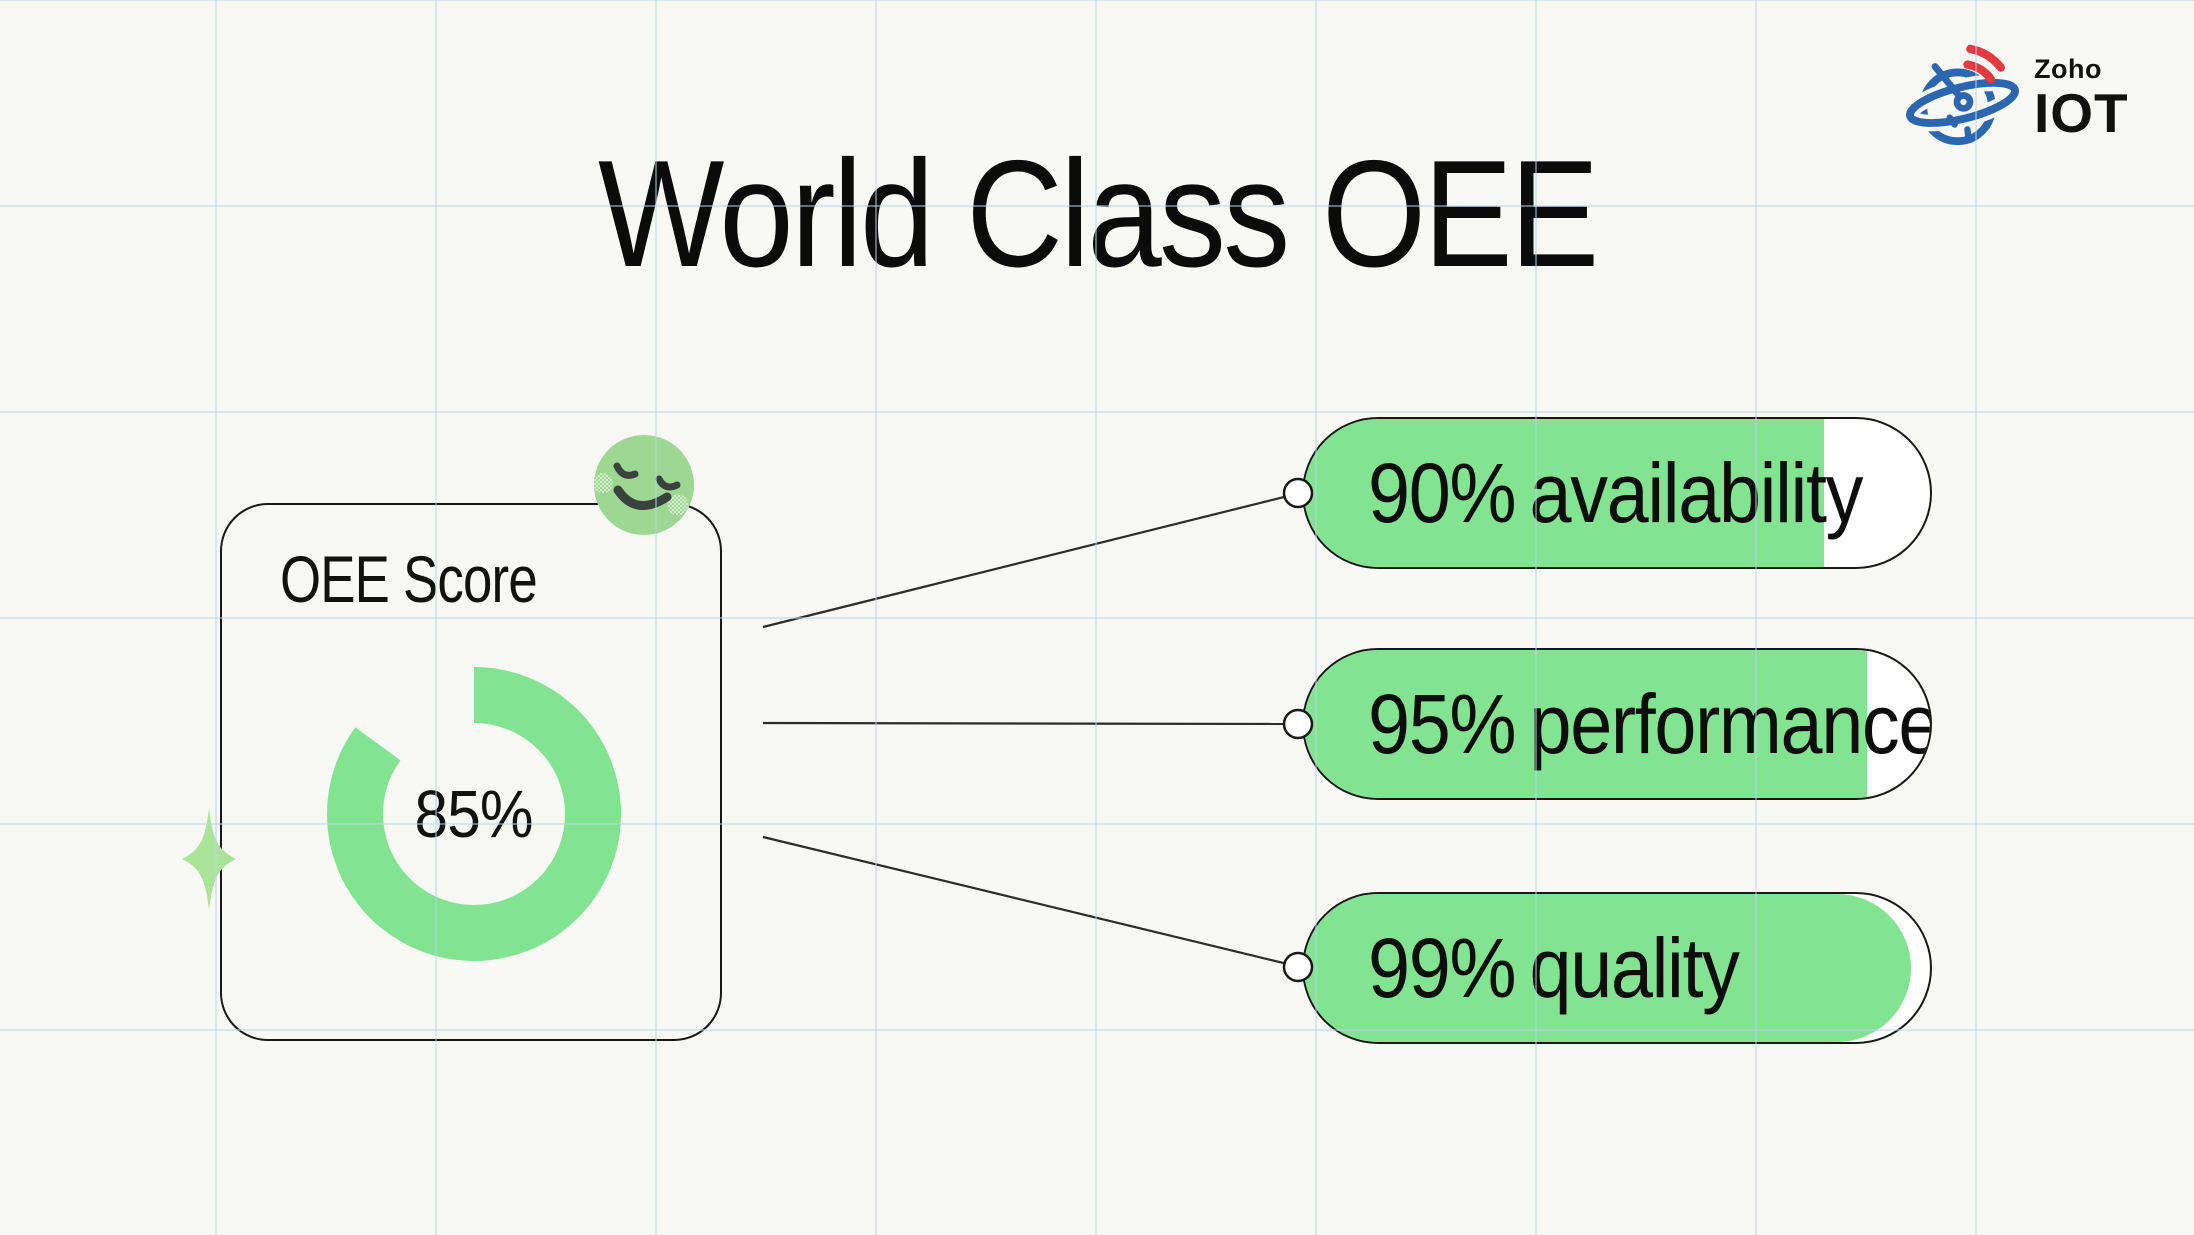 The width and height of the screenshot is (2194, 1235). I want to click on connector-line-performance, so click(1029, 723).